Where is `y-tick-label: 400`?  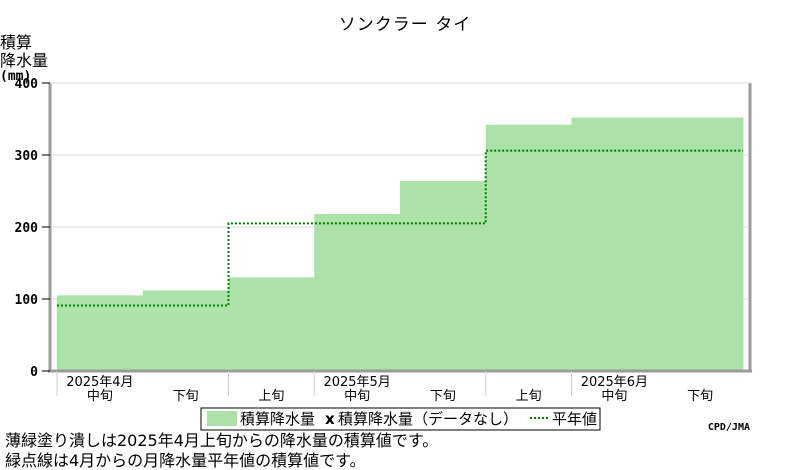 y-tick-label: 400 is located at coordinates (27, 84).